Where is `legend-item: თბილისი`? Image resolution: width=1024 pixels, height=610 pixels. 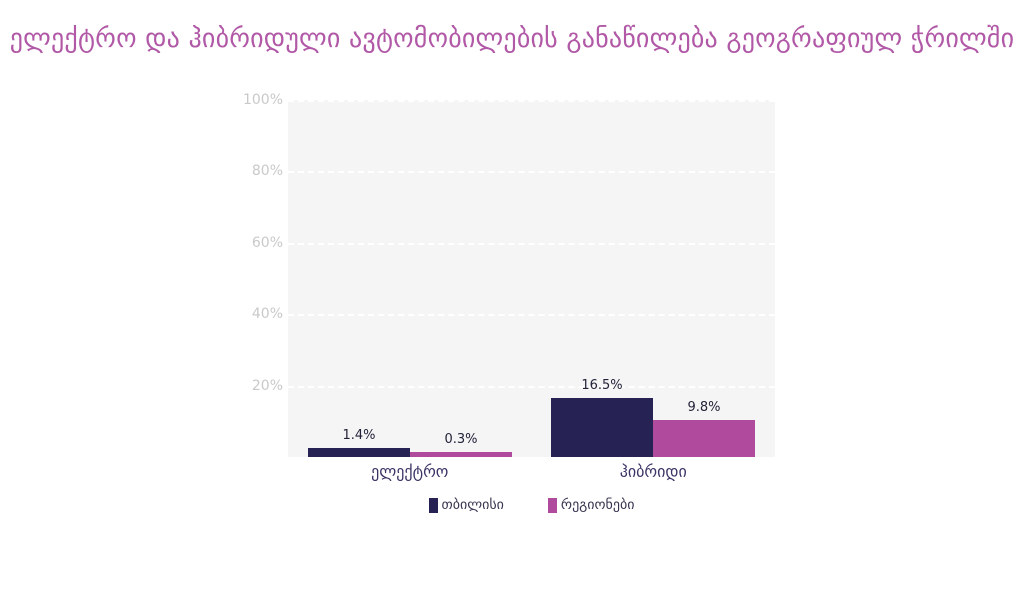
legend-item: თბილისი is located at coordinates (466, 505).